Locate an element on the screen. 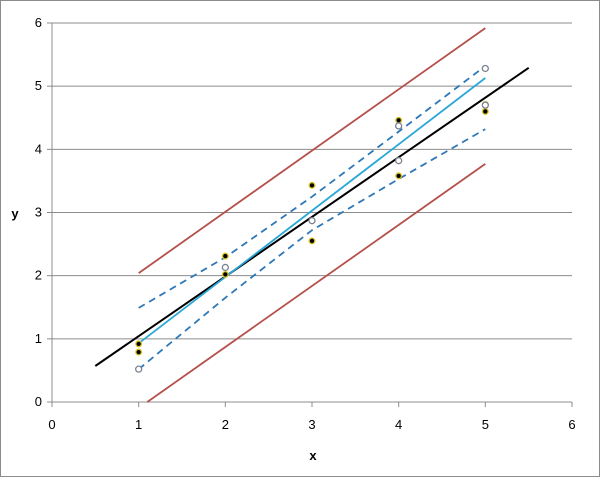 This screenshot has width=600, height=477. x-tick-label: 0 is located at coordinates (51, 424).